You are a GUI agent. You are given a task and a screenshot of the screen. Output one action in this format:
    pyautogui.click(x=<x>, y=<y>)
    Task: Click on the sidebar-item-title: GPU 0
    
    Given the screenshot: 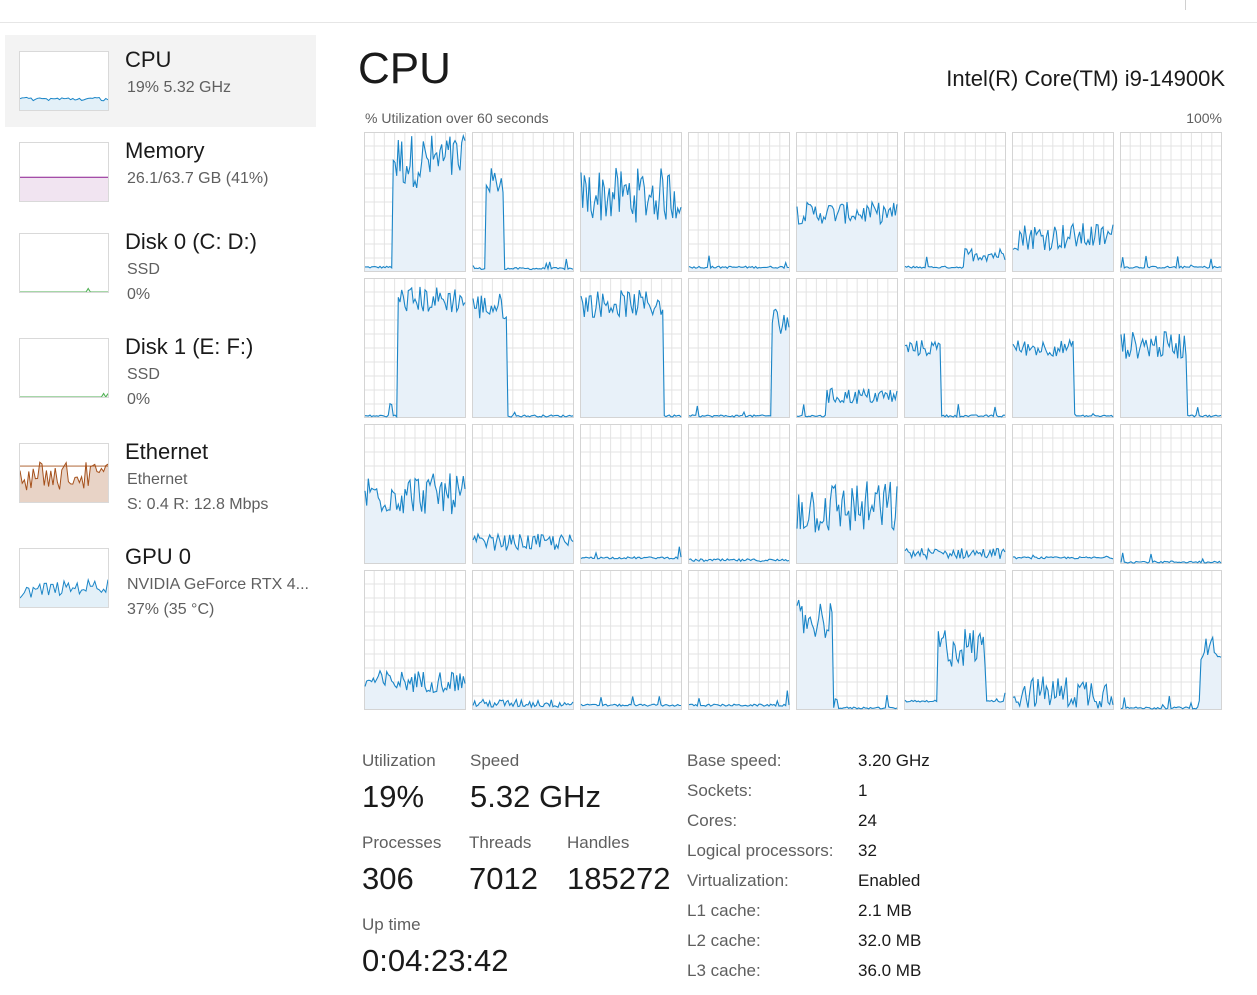 What is the action you would take?
    pyautogui.click(x=158, y=556)
    